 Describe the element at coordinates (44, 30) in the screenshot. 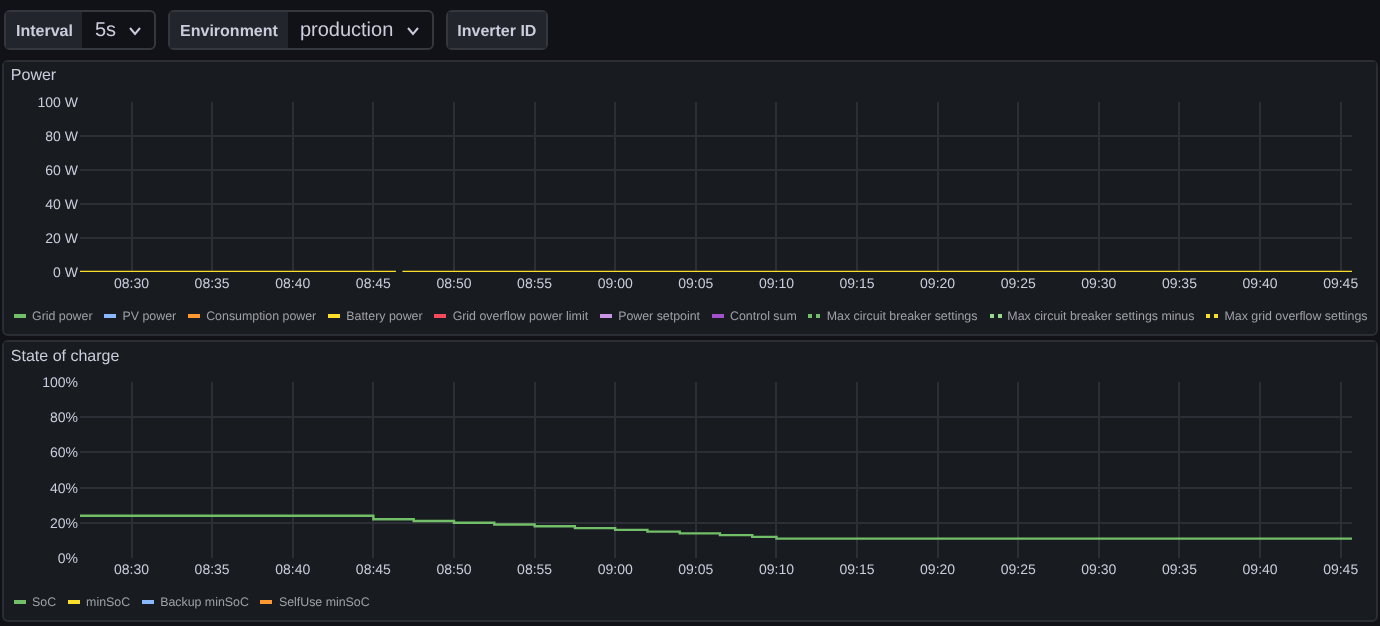

I see `text: Interval` at that location.